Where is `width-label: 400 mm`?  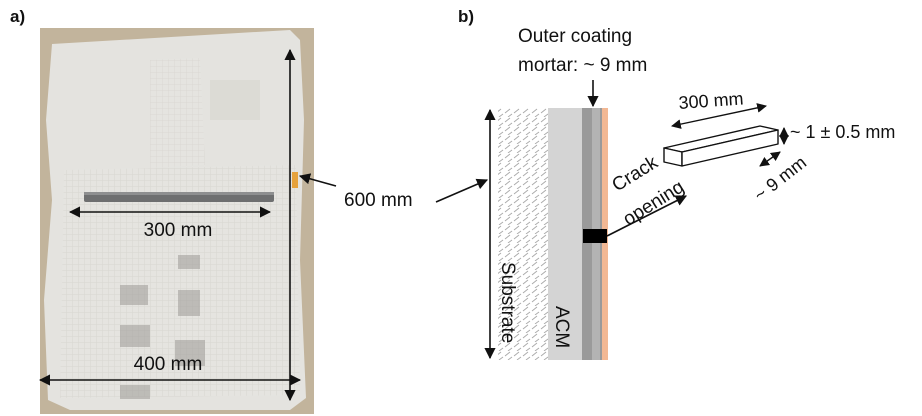 width-label: 400 mm is located at coordinates (168, 364).